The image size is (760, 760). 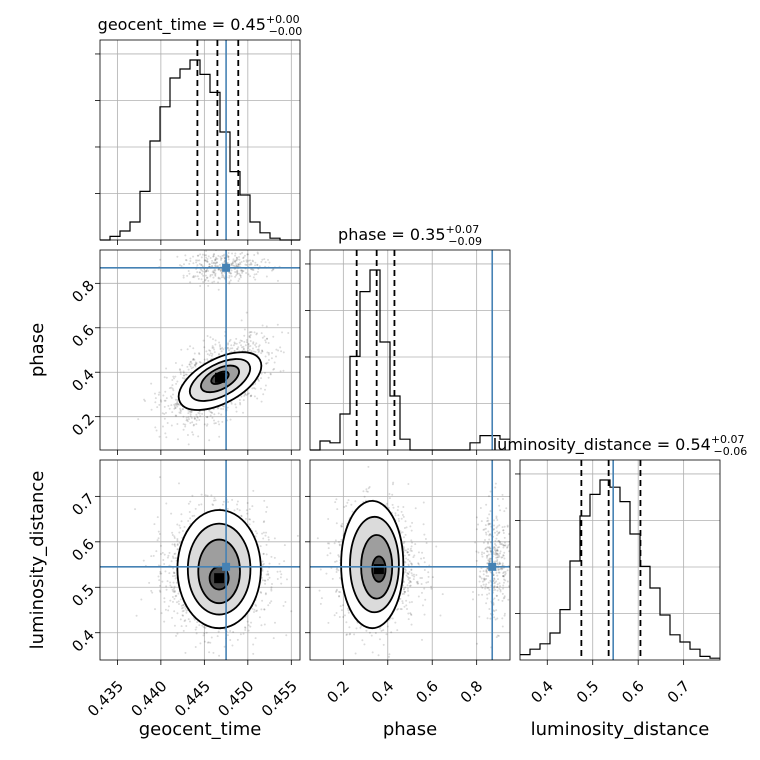 I want to click on histogram-bar, so click(x=535, y=654).